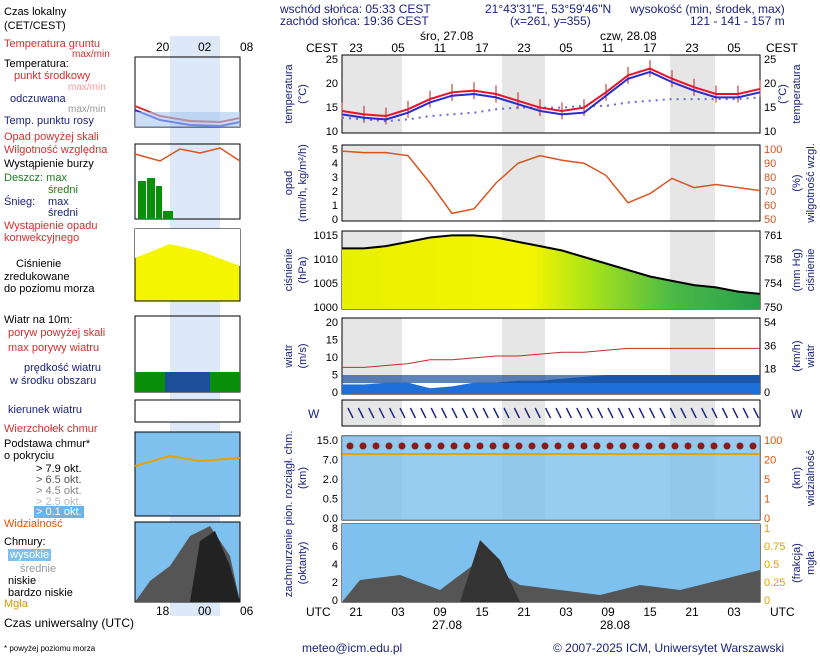 This screenshot has height=660, width=820. Describe the element at coordinates (335, 150) in the screenshot. I see `axis-tick: 5` at that location.